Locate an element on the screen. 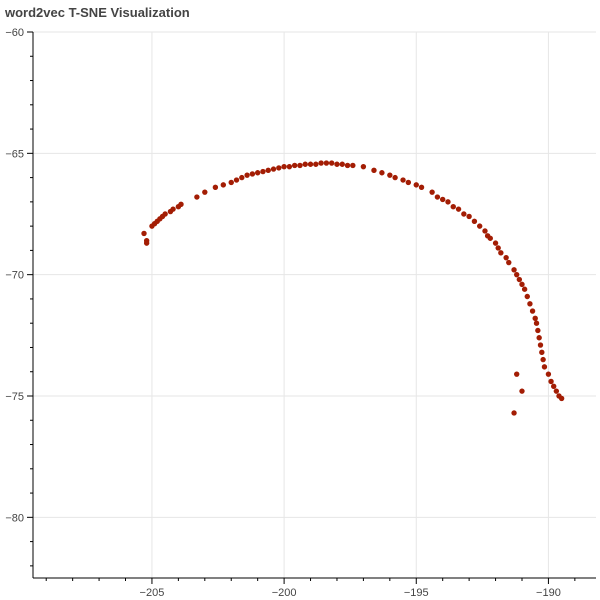  x-tick-label: −200 is located at coordinates (284, 593).